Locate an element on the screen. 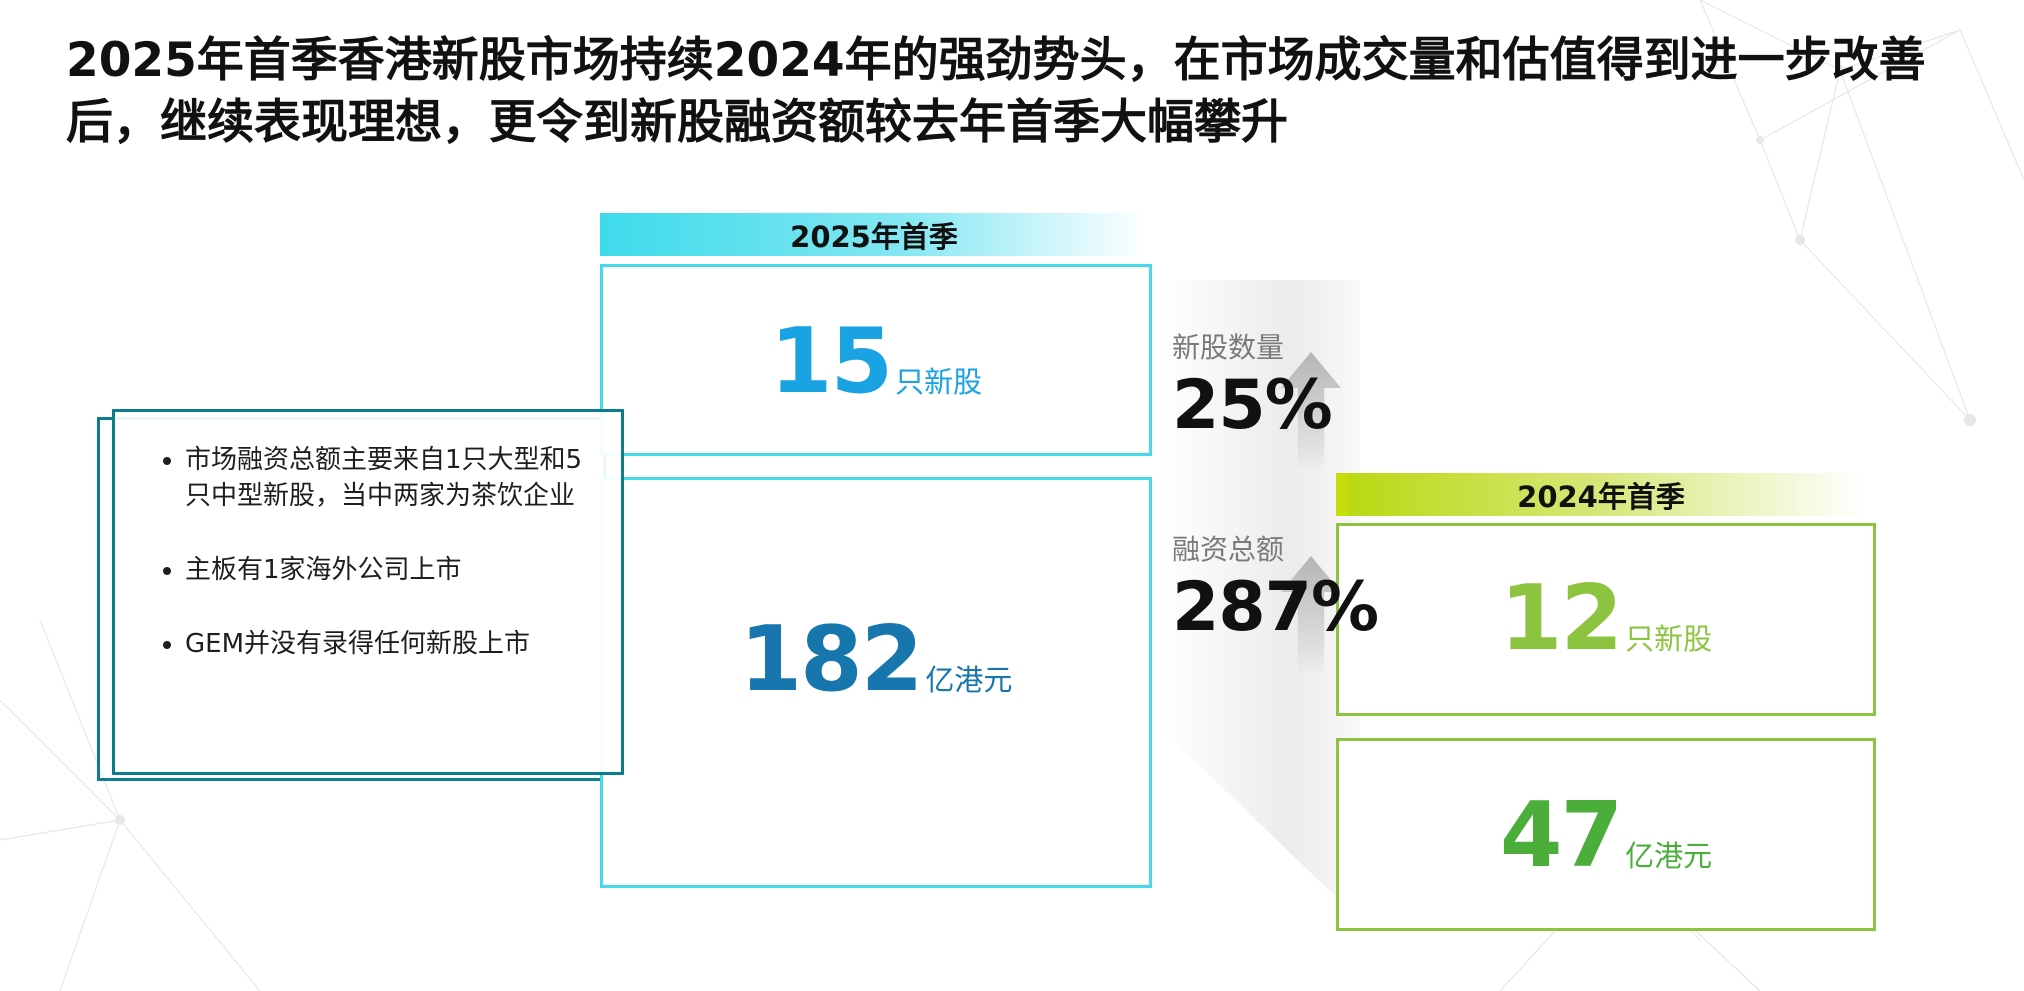  funds-growth: 融资总额 287% is located at coordinates (1275, 590).